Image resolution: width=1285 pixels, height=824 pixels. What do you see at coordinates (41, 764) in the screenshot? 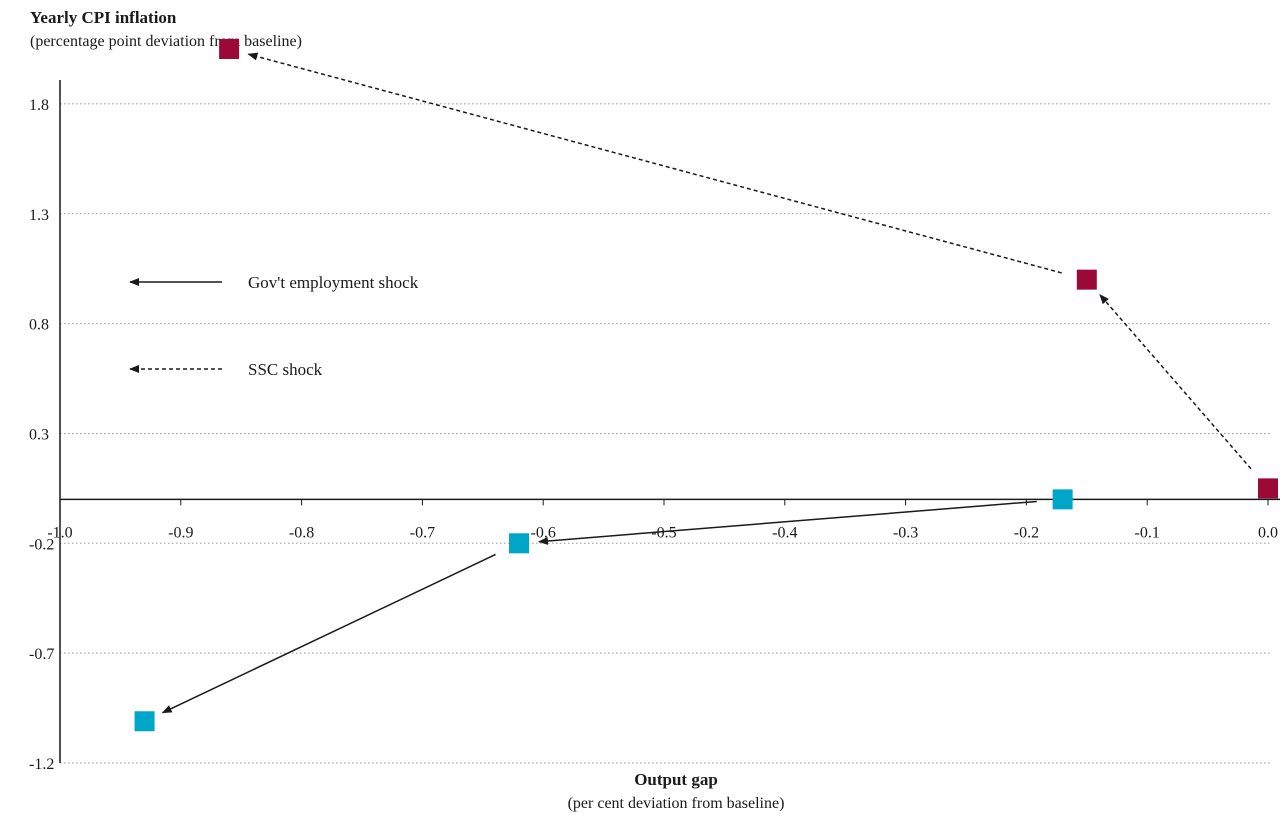
I see `y-tick-label: -1.2` at bounding box center [41, 764].